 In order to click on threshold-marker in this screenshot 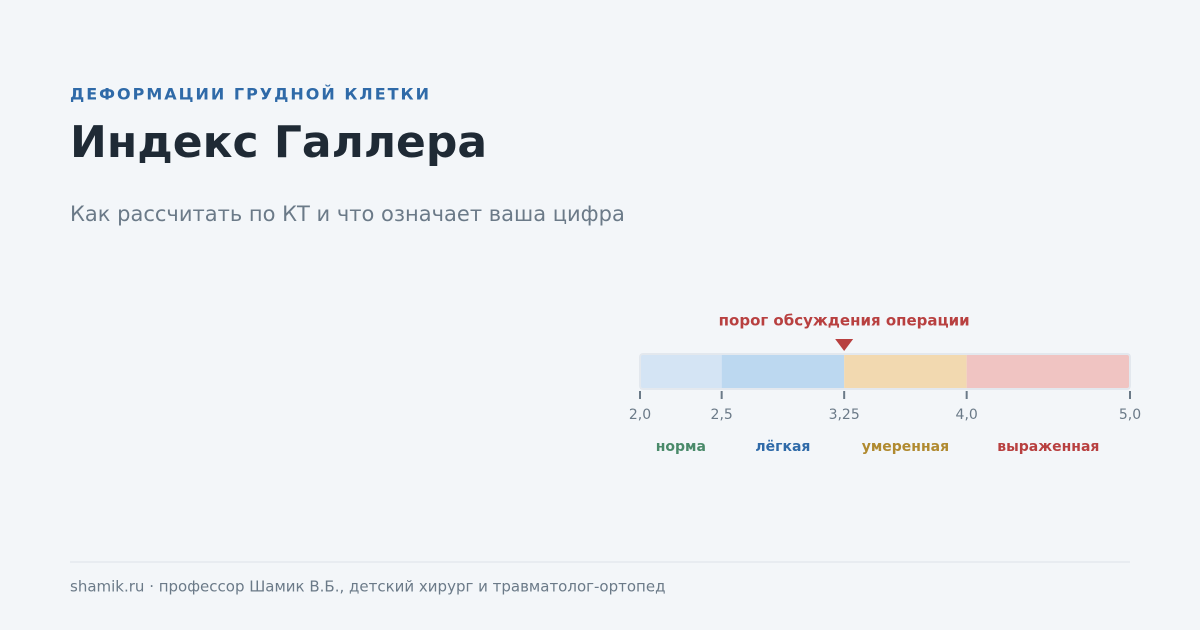, I will do `click(844, 345)`.